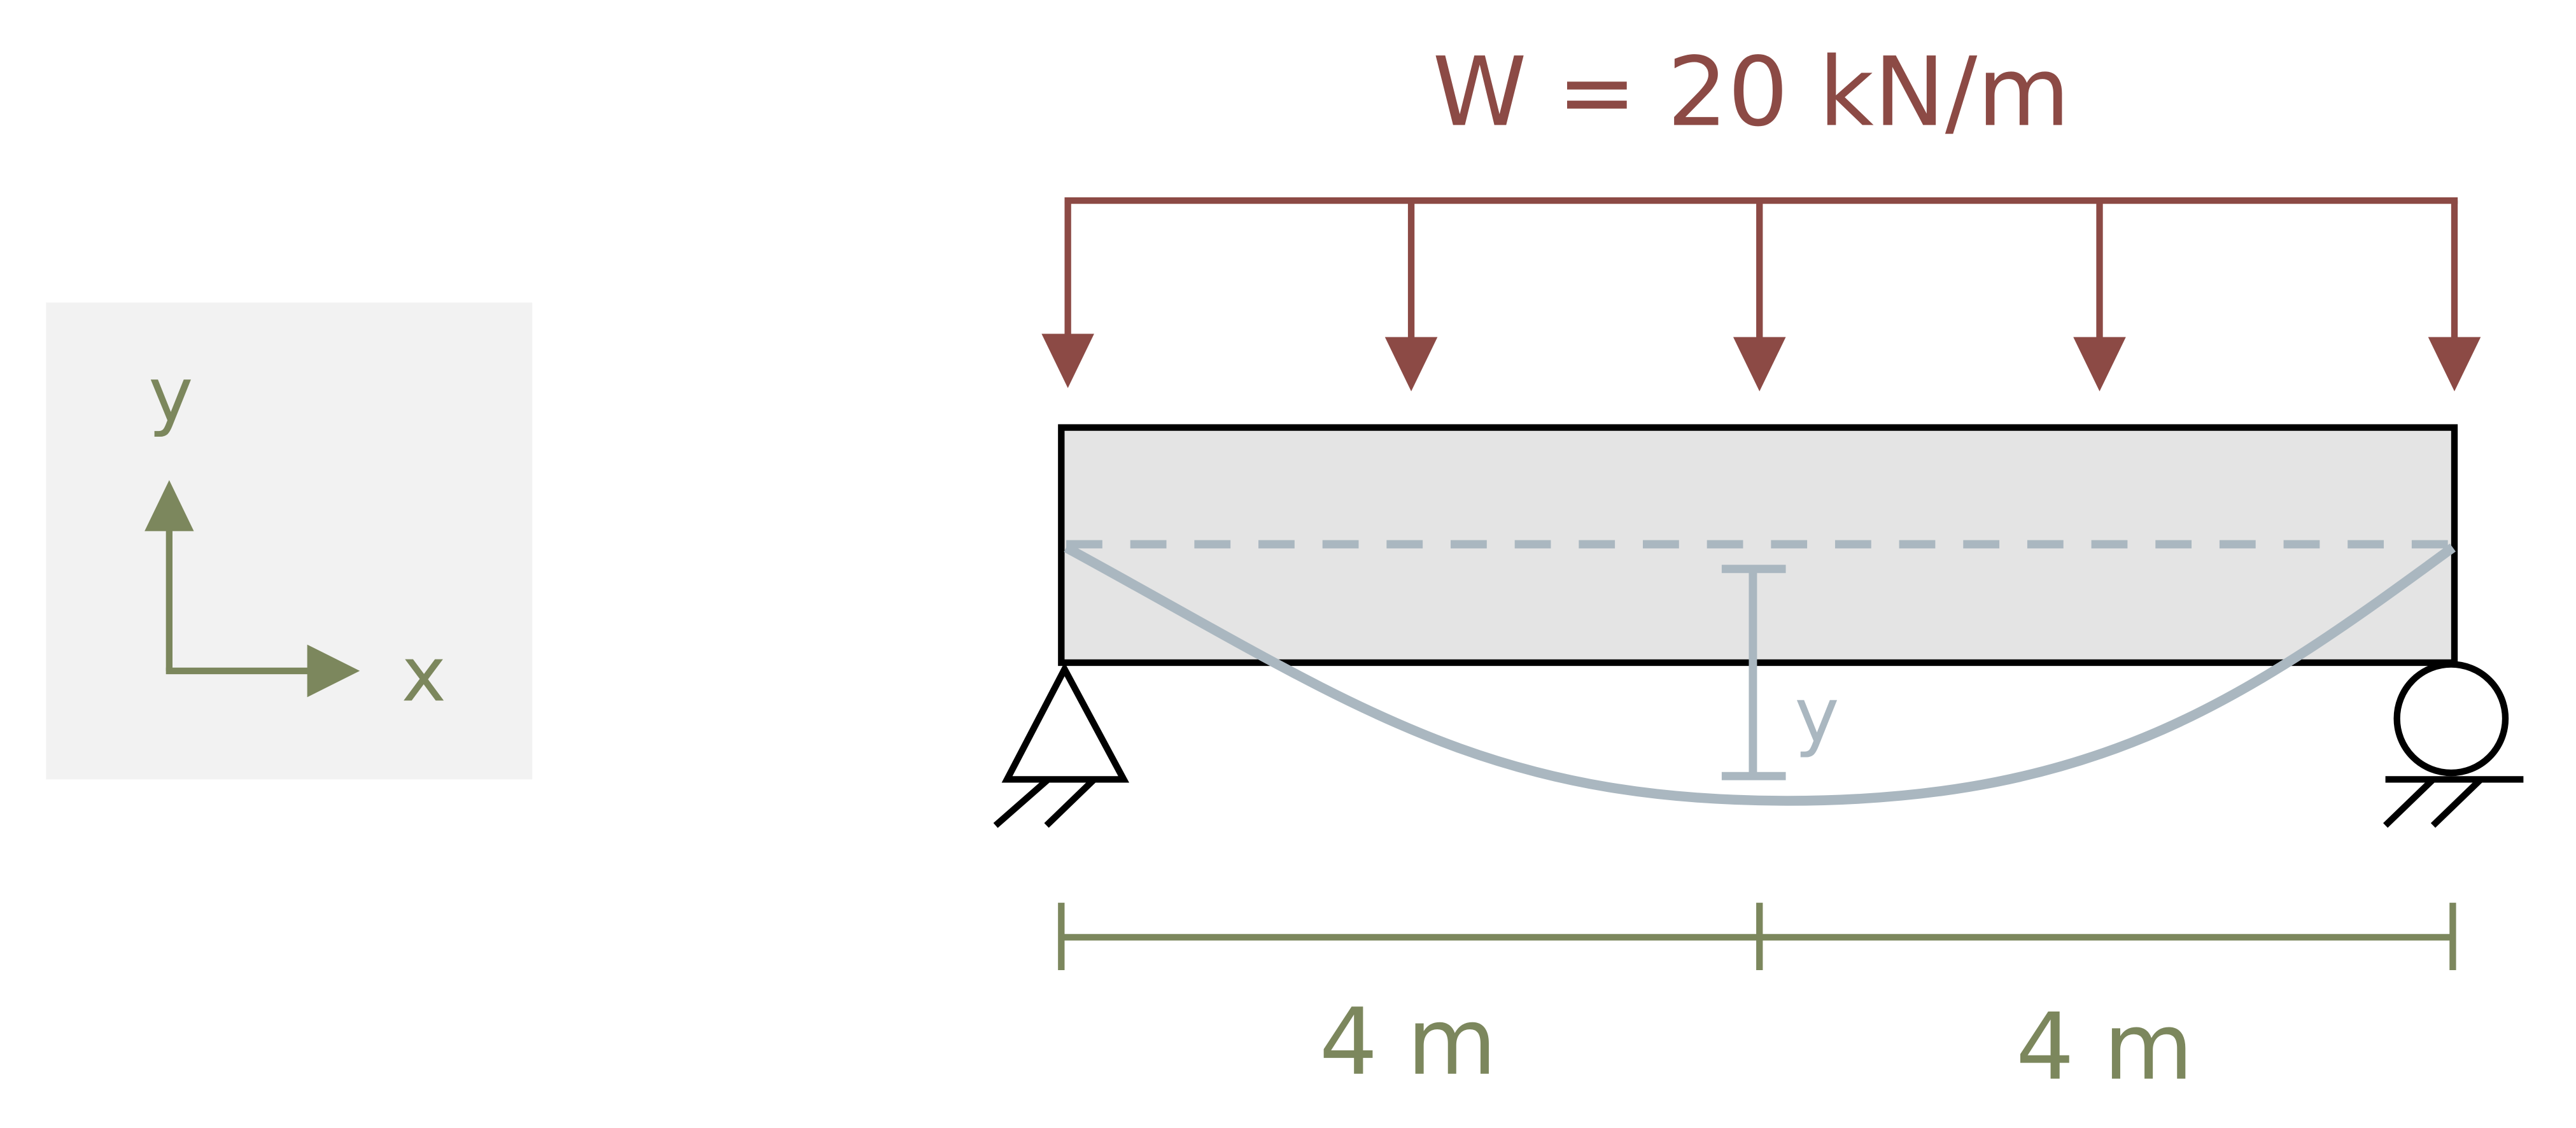 This screenshot has width=2576, height=1128. What do you see at coordinates (2105, 1047) in the screenshot?
I see `right-span-label: 4 m` at bounding box center [2105, 1047].